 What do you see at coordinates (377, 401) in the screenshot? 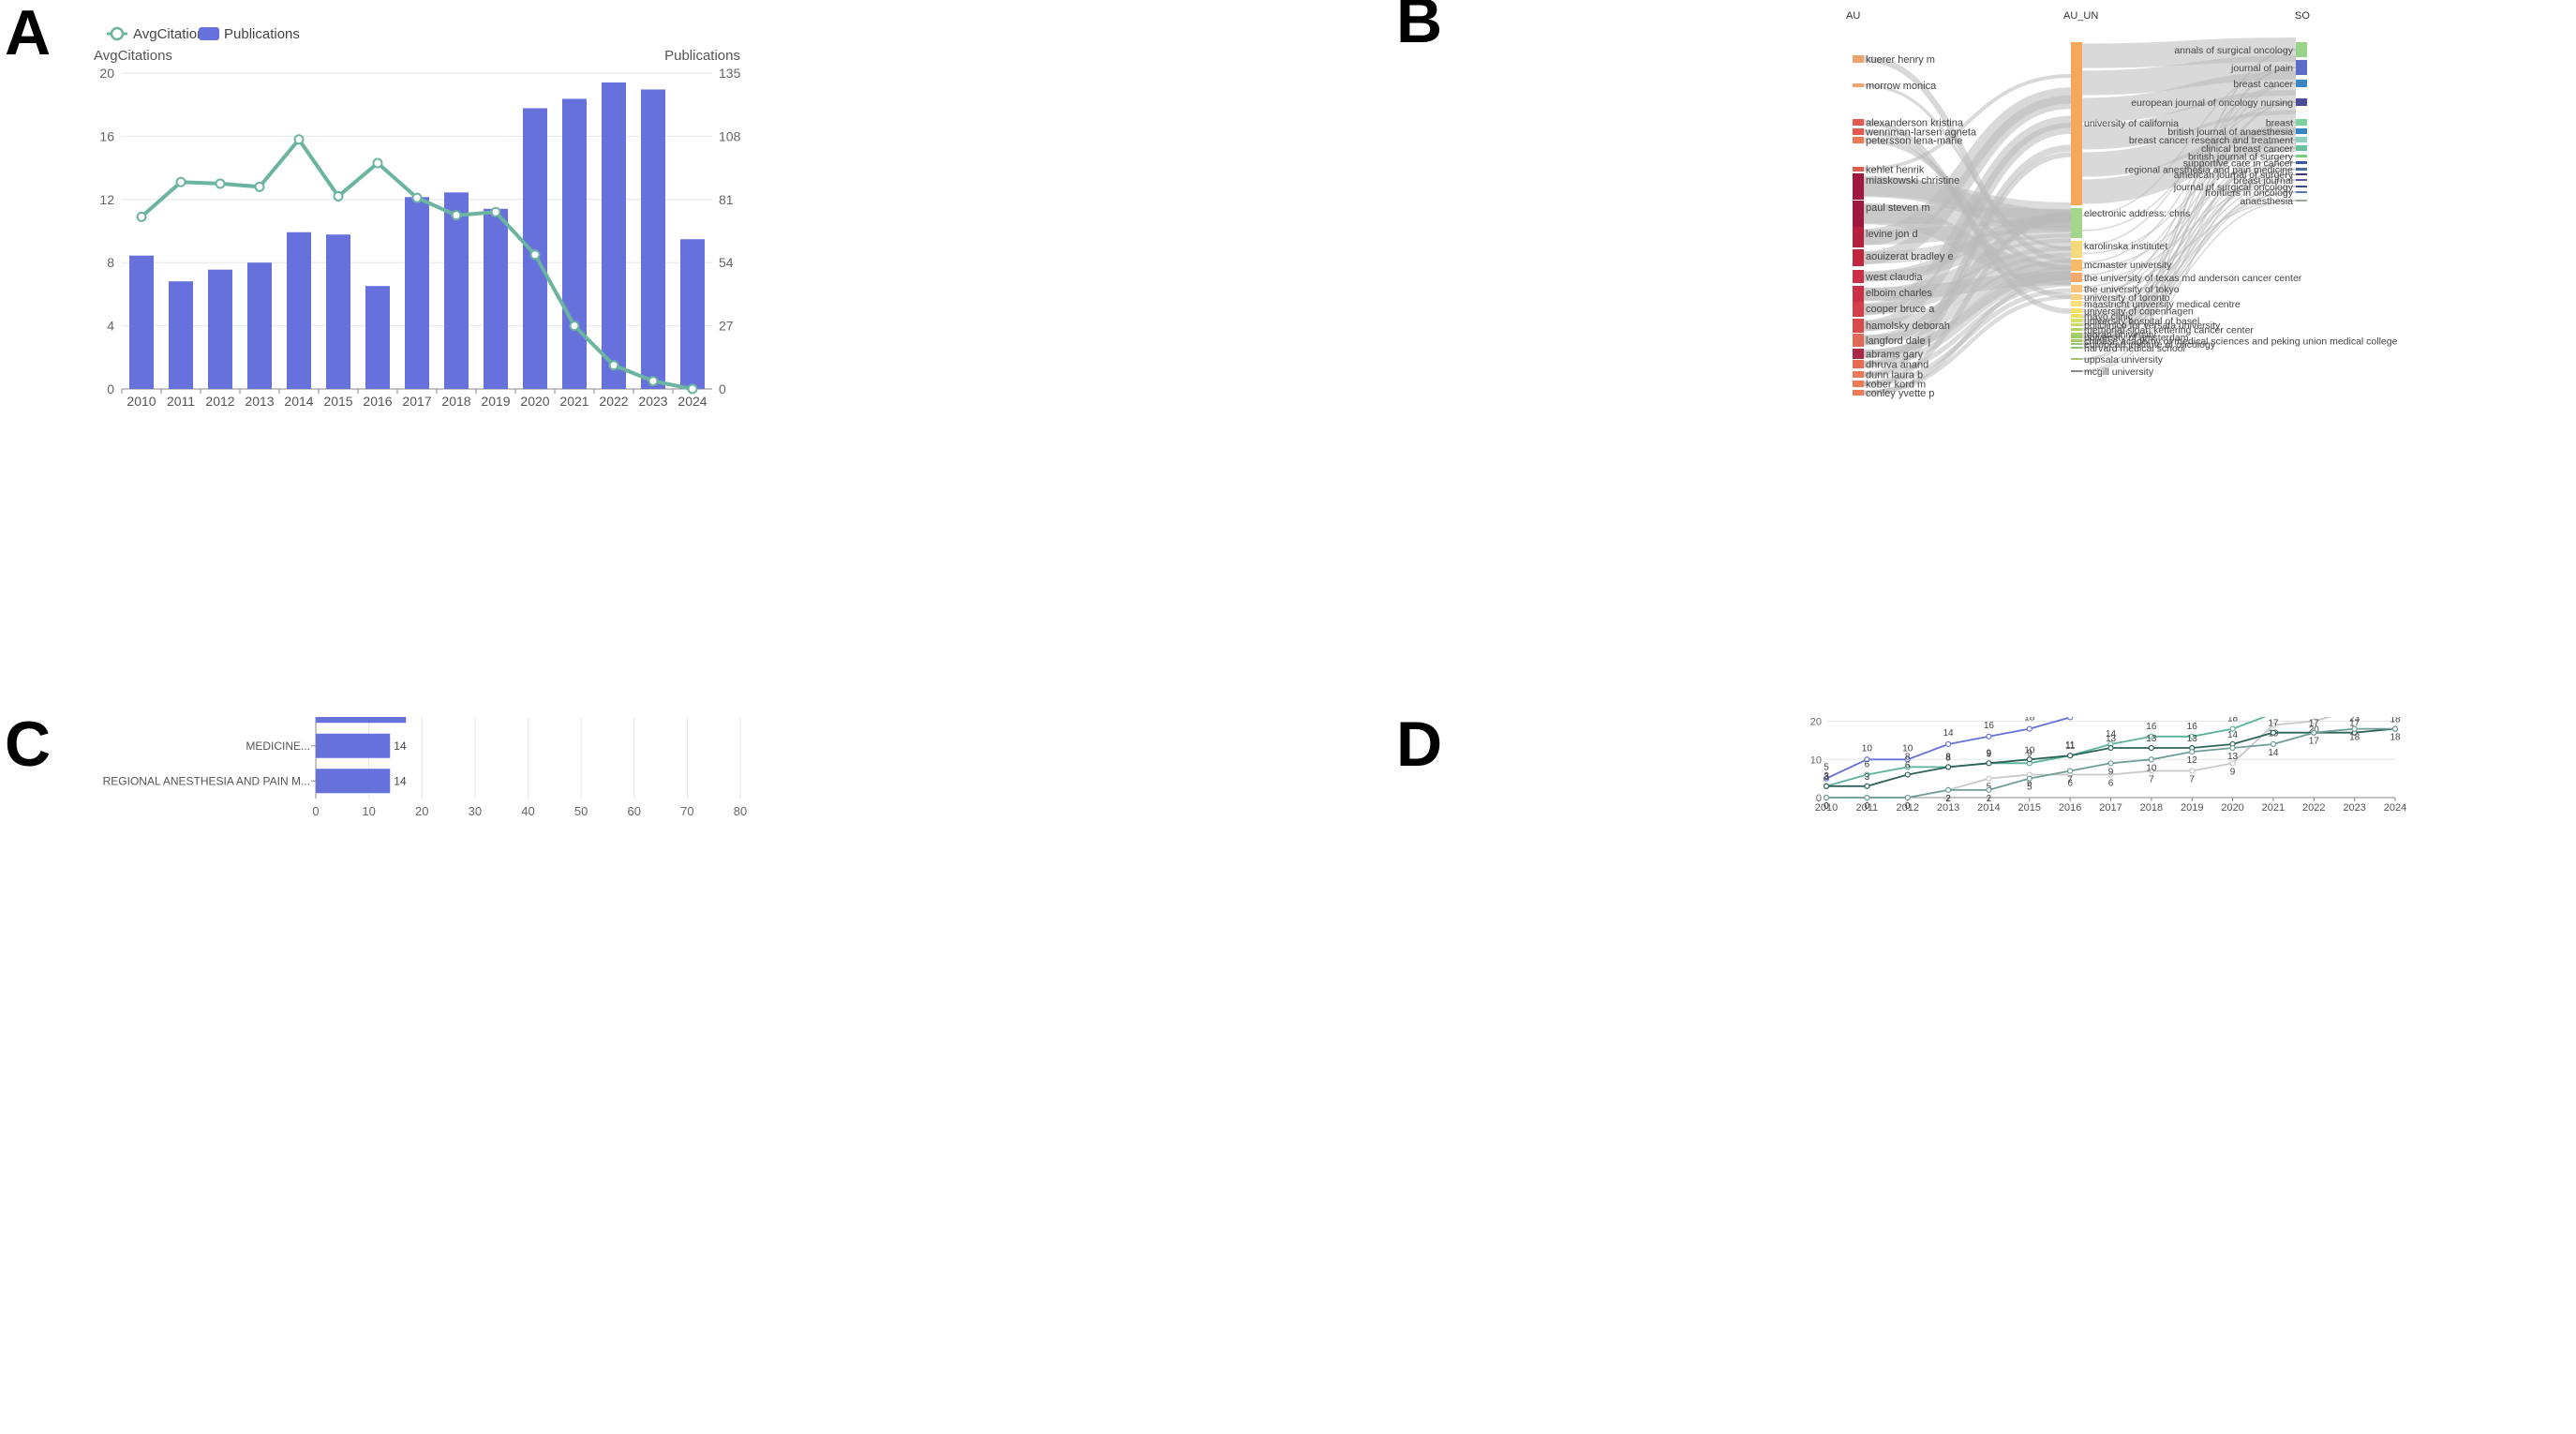
I see `x-tick-label: 2016` at bounding box center [377, 401].